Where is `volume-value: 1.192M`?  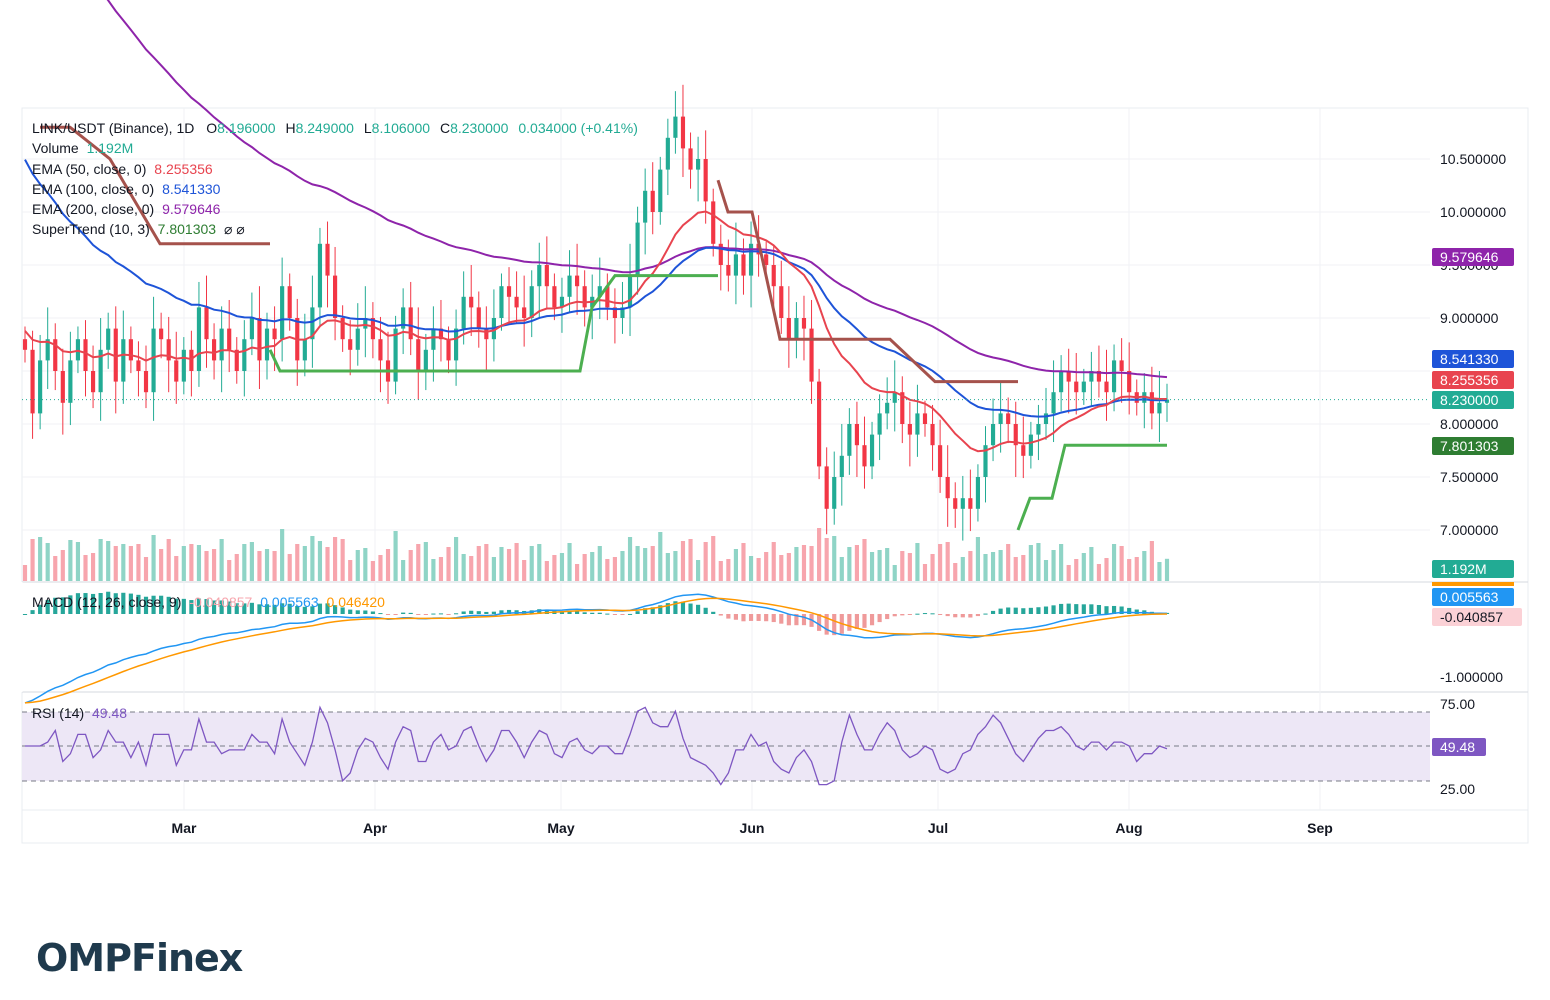
volume-value: 1.192M is located at coordinates (110, 148).